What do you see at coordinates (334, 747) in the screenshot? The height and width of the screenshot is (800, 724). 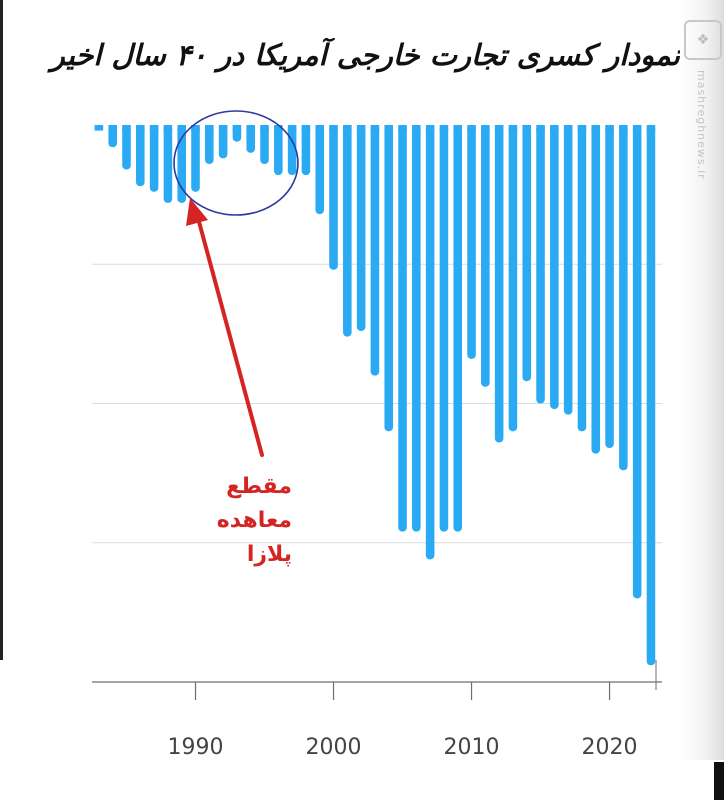 I see `x-tick-label: 2000` at bounding box center [334, 747].